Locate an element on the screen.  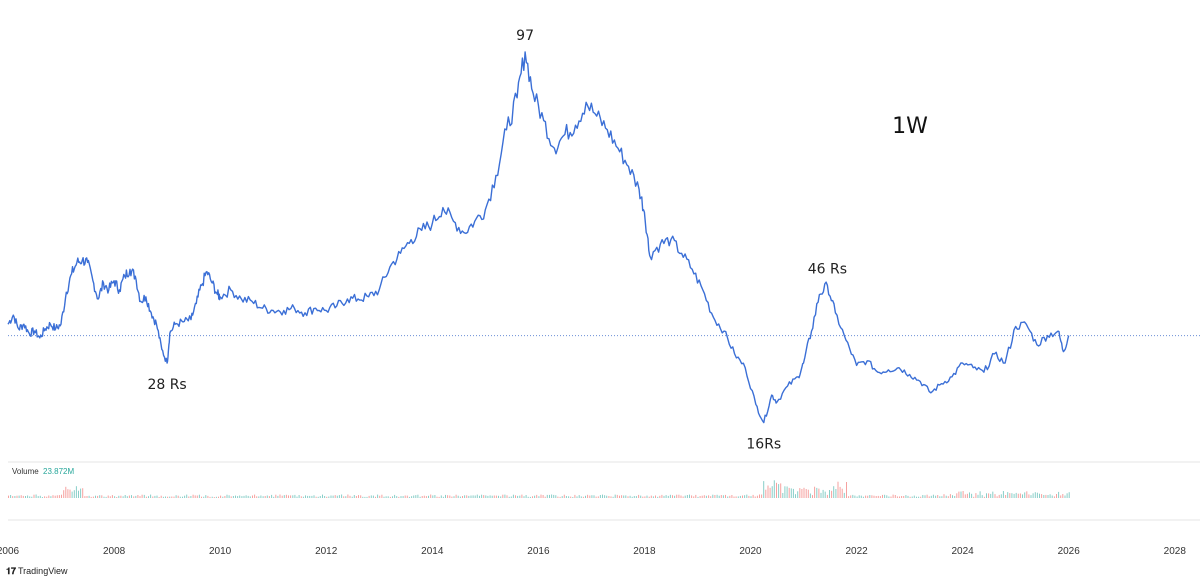
volume-value: 23.872M is located at coordinates (58, 471).